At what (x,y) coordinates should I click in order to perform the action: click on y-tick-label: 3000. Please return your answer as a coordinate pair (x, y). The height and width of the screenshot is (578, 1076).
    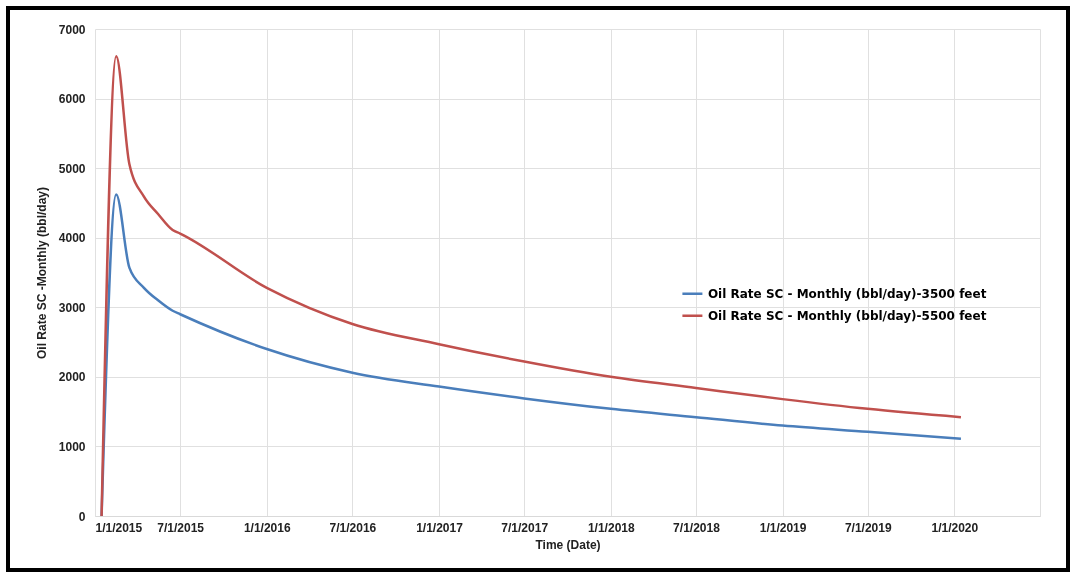
    Looking at the image, I should click on (72, 307).